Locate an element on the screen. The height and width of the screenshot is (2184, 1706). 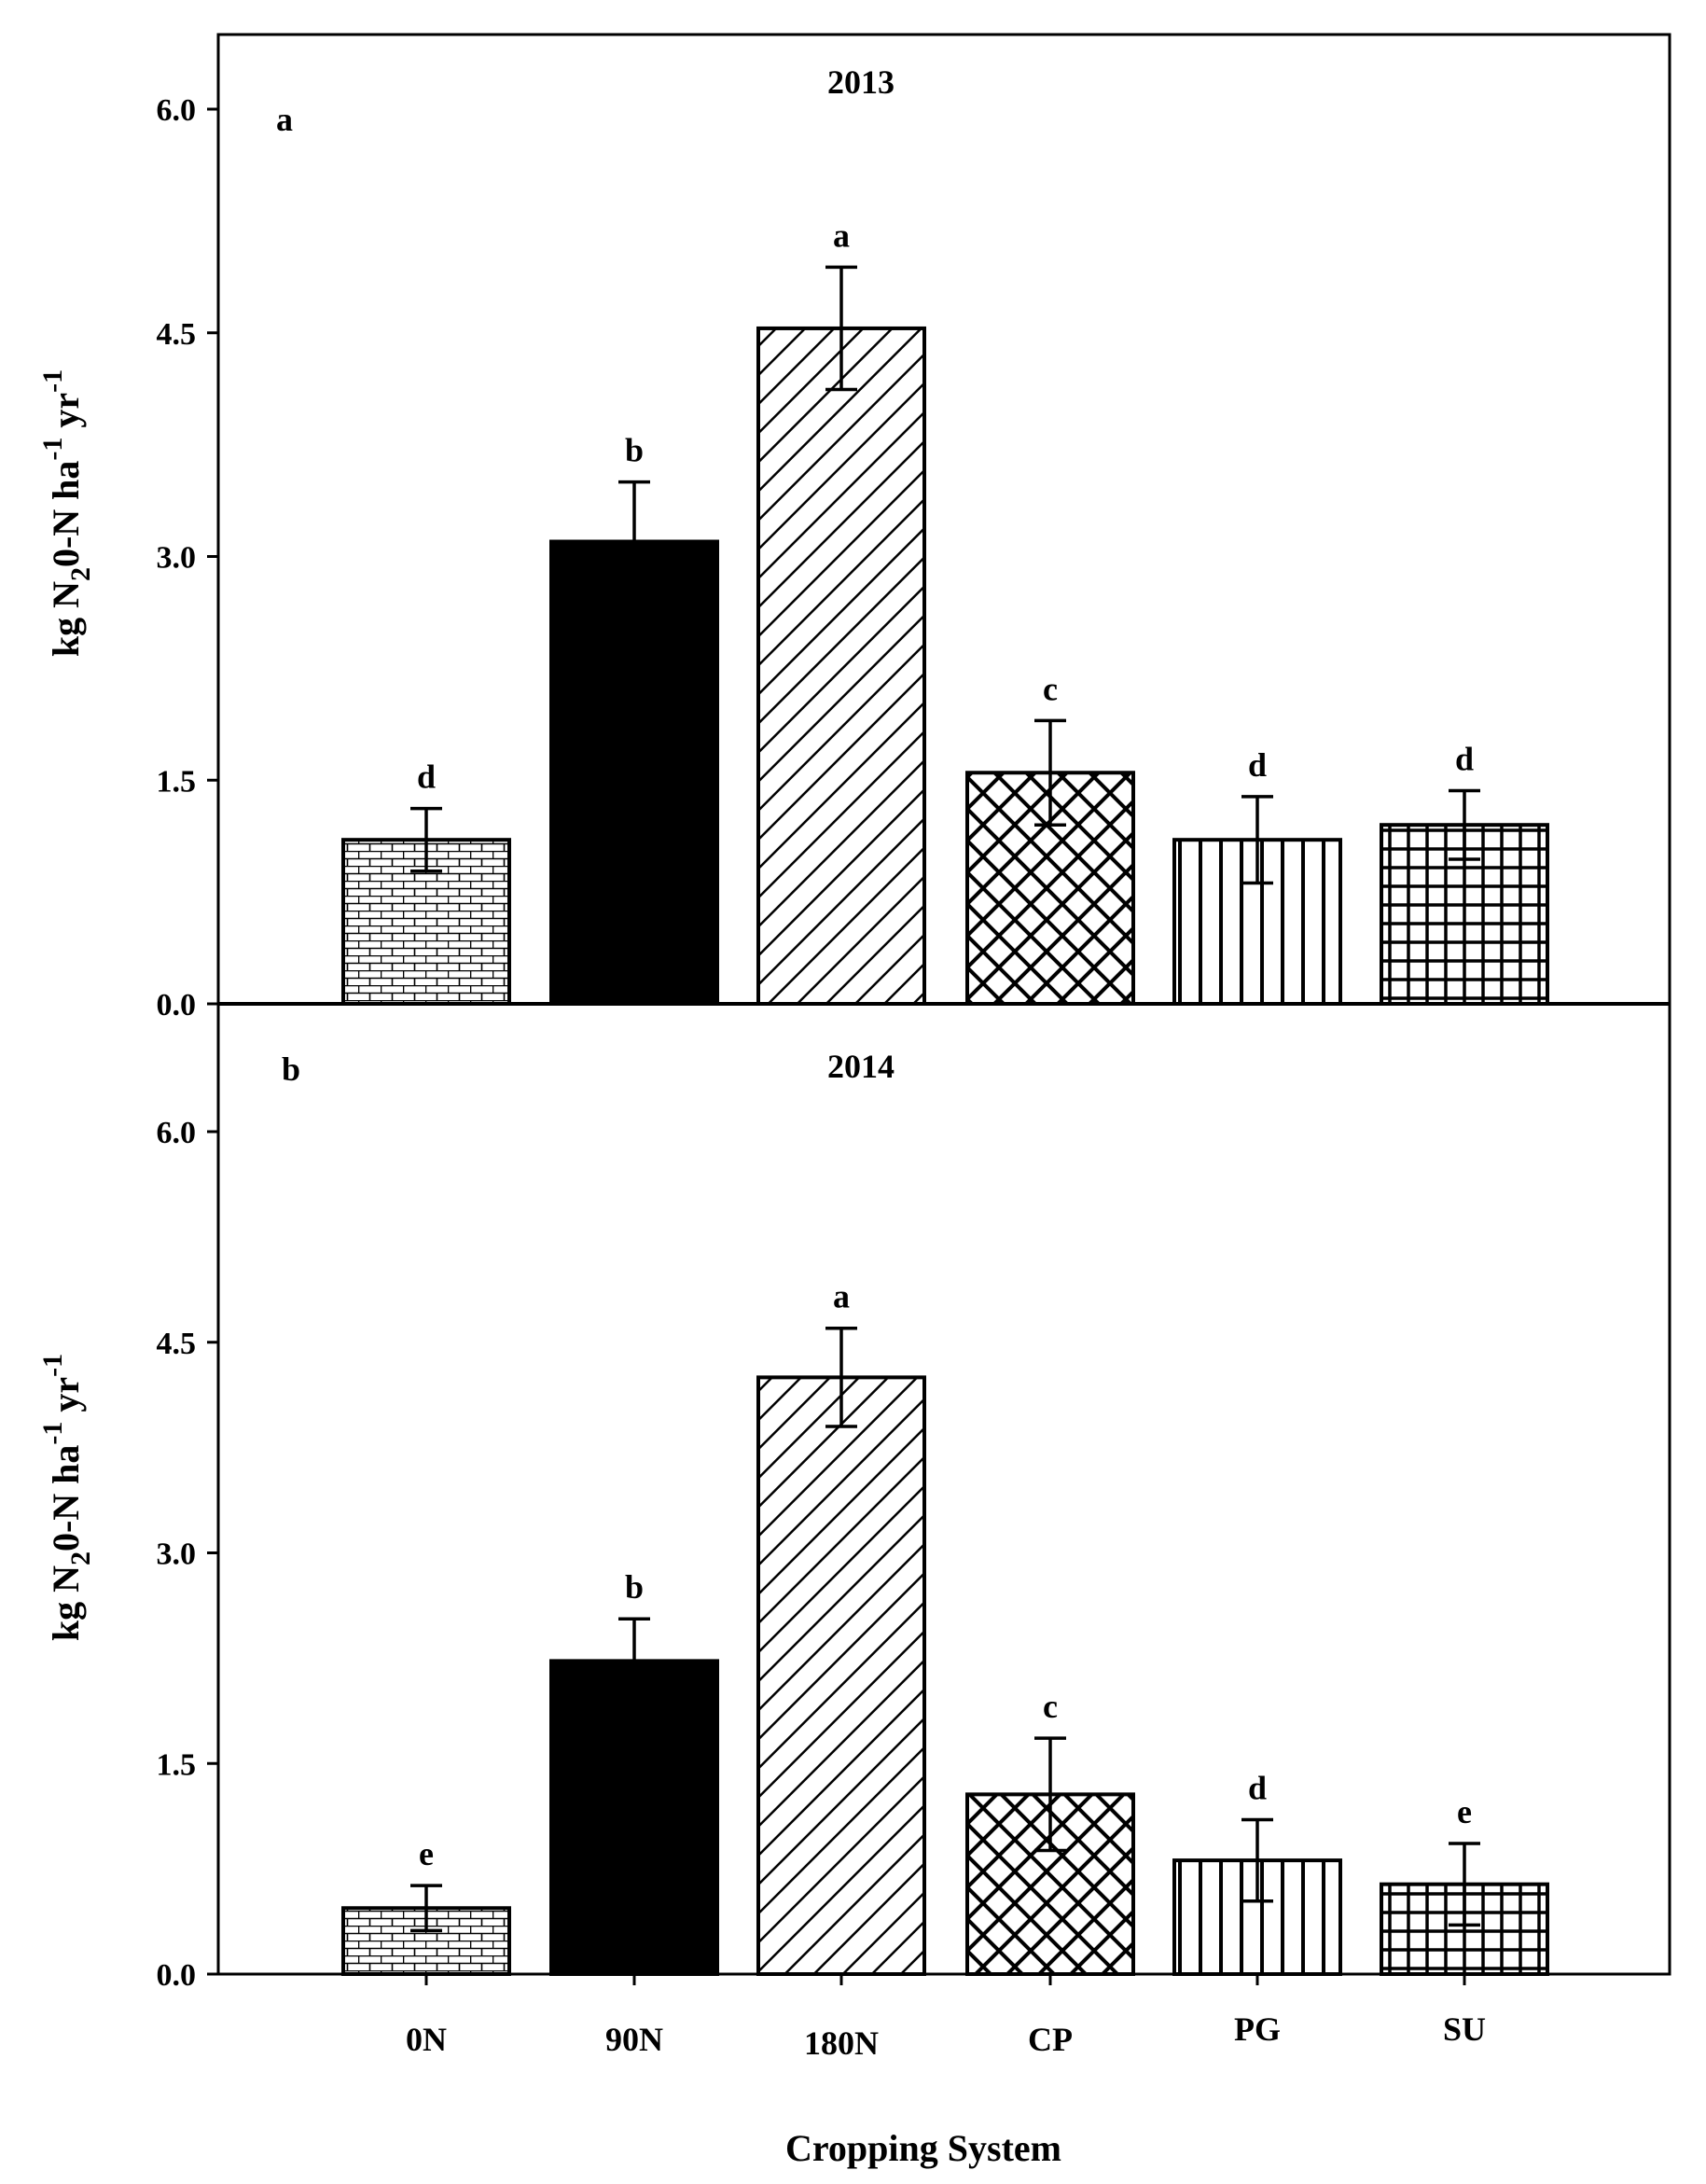
panel-label: a is located at coordinates (285, 119).